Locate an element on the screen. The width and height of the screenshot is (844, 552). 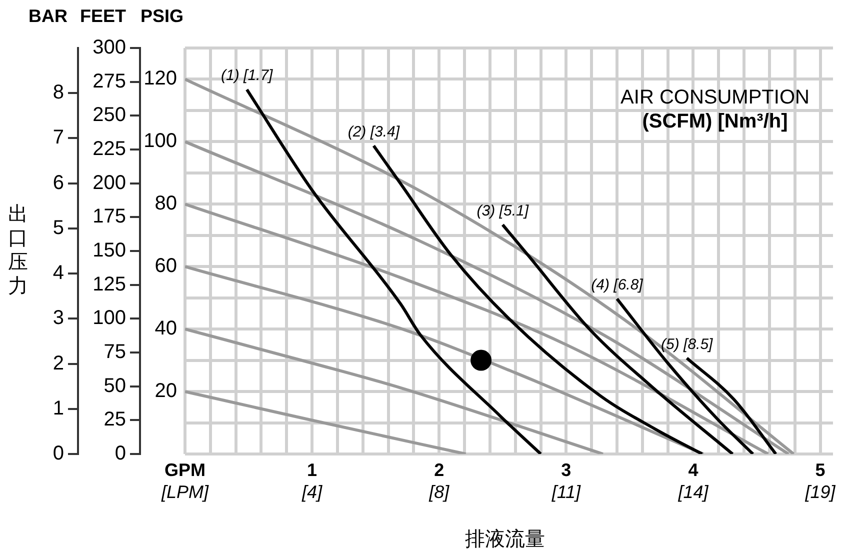
text: [LPM] is located at coordinates (185, 492).